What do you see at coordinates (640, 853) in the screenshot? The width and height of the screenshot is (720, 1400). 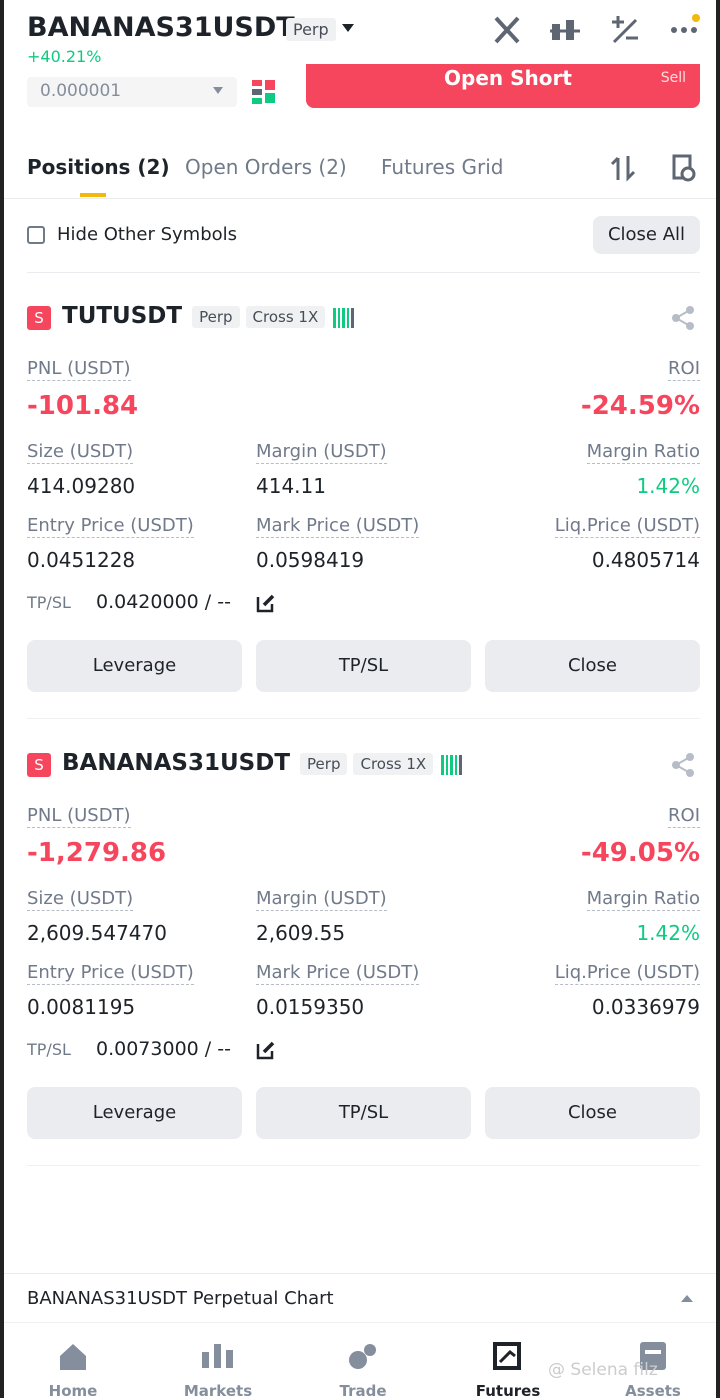 I see `roi-value: -49.05%` at bounding box center [640, 853].